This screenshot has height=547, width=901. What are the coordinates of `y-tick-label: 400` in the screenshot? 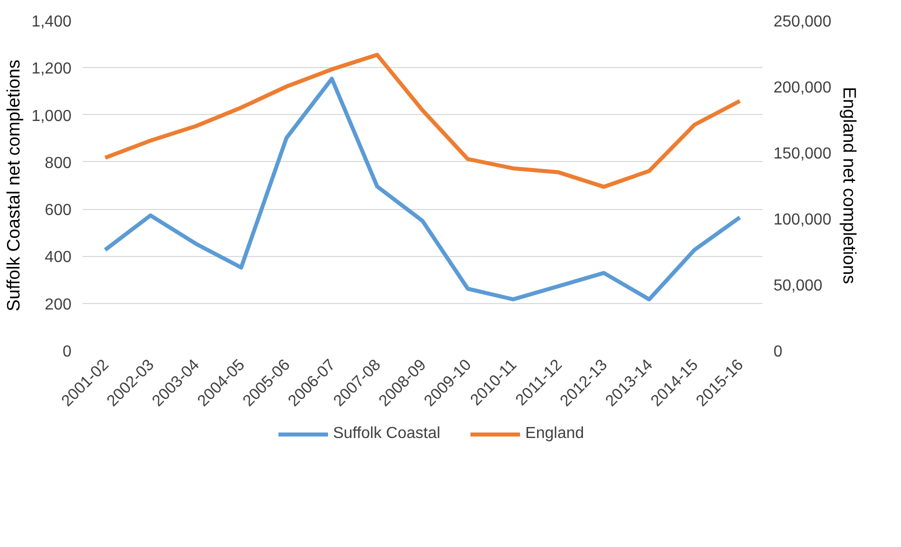 It's located at (58, 257).